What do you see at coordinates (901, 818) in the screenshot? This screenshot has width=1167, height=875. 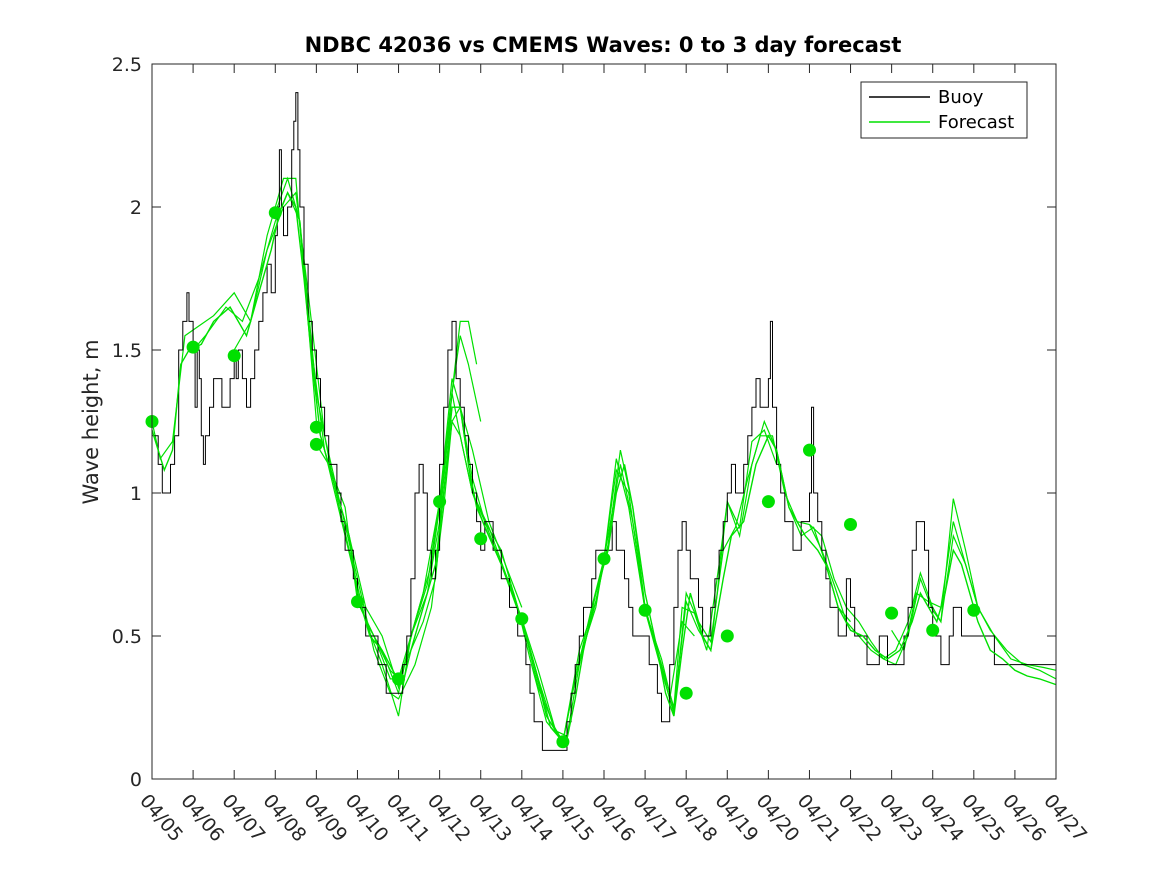 I see `x-tick-label: 04/23` at bounding box center [901, 818].